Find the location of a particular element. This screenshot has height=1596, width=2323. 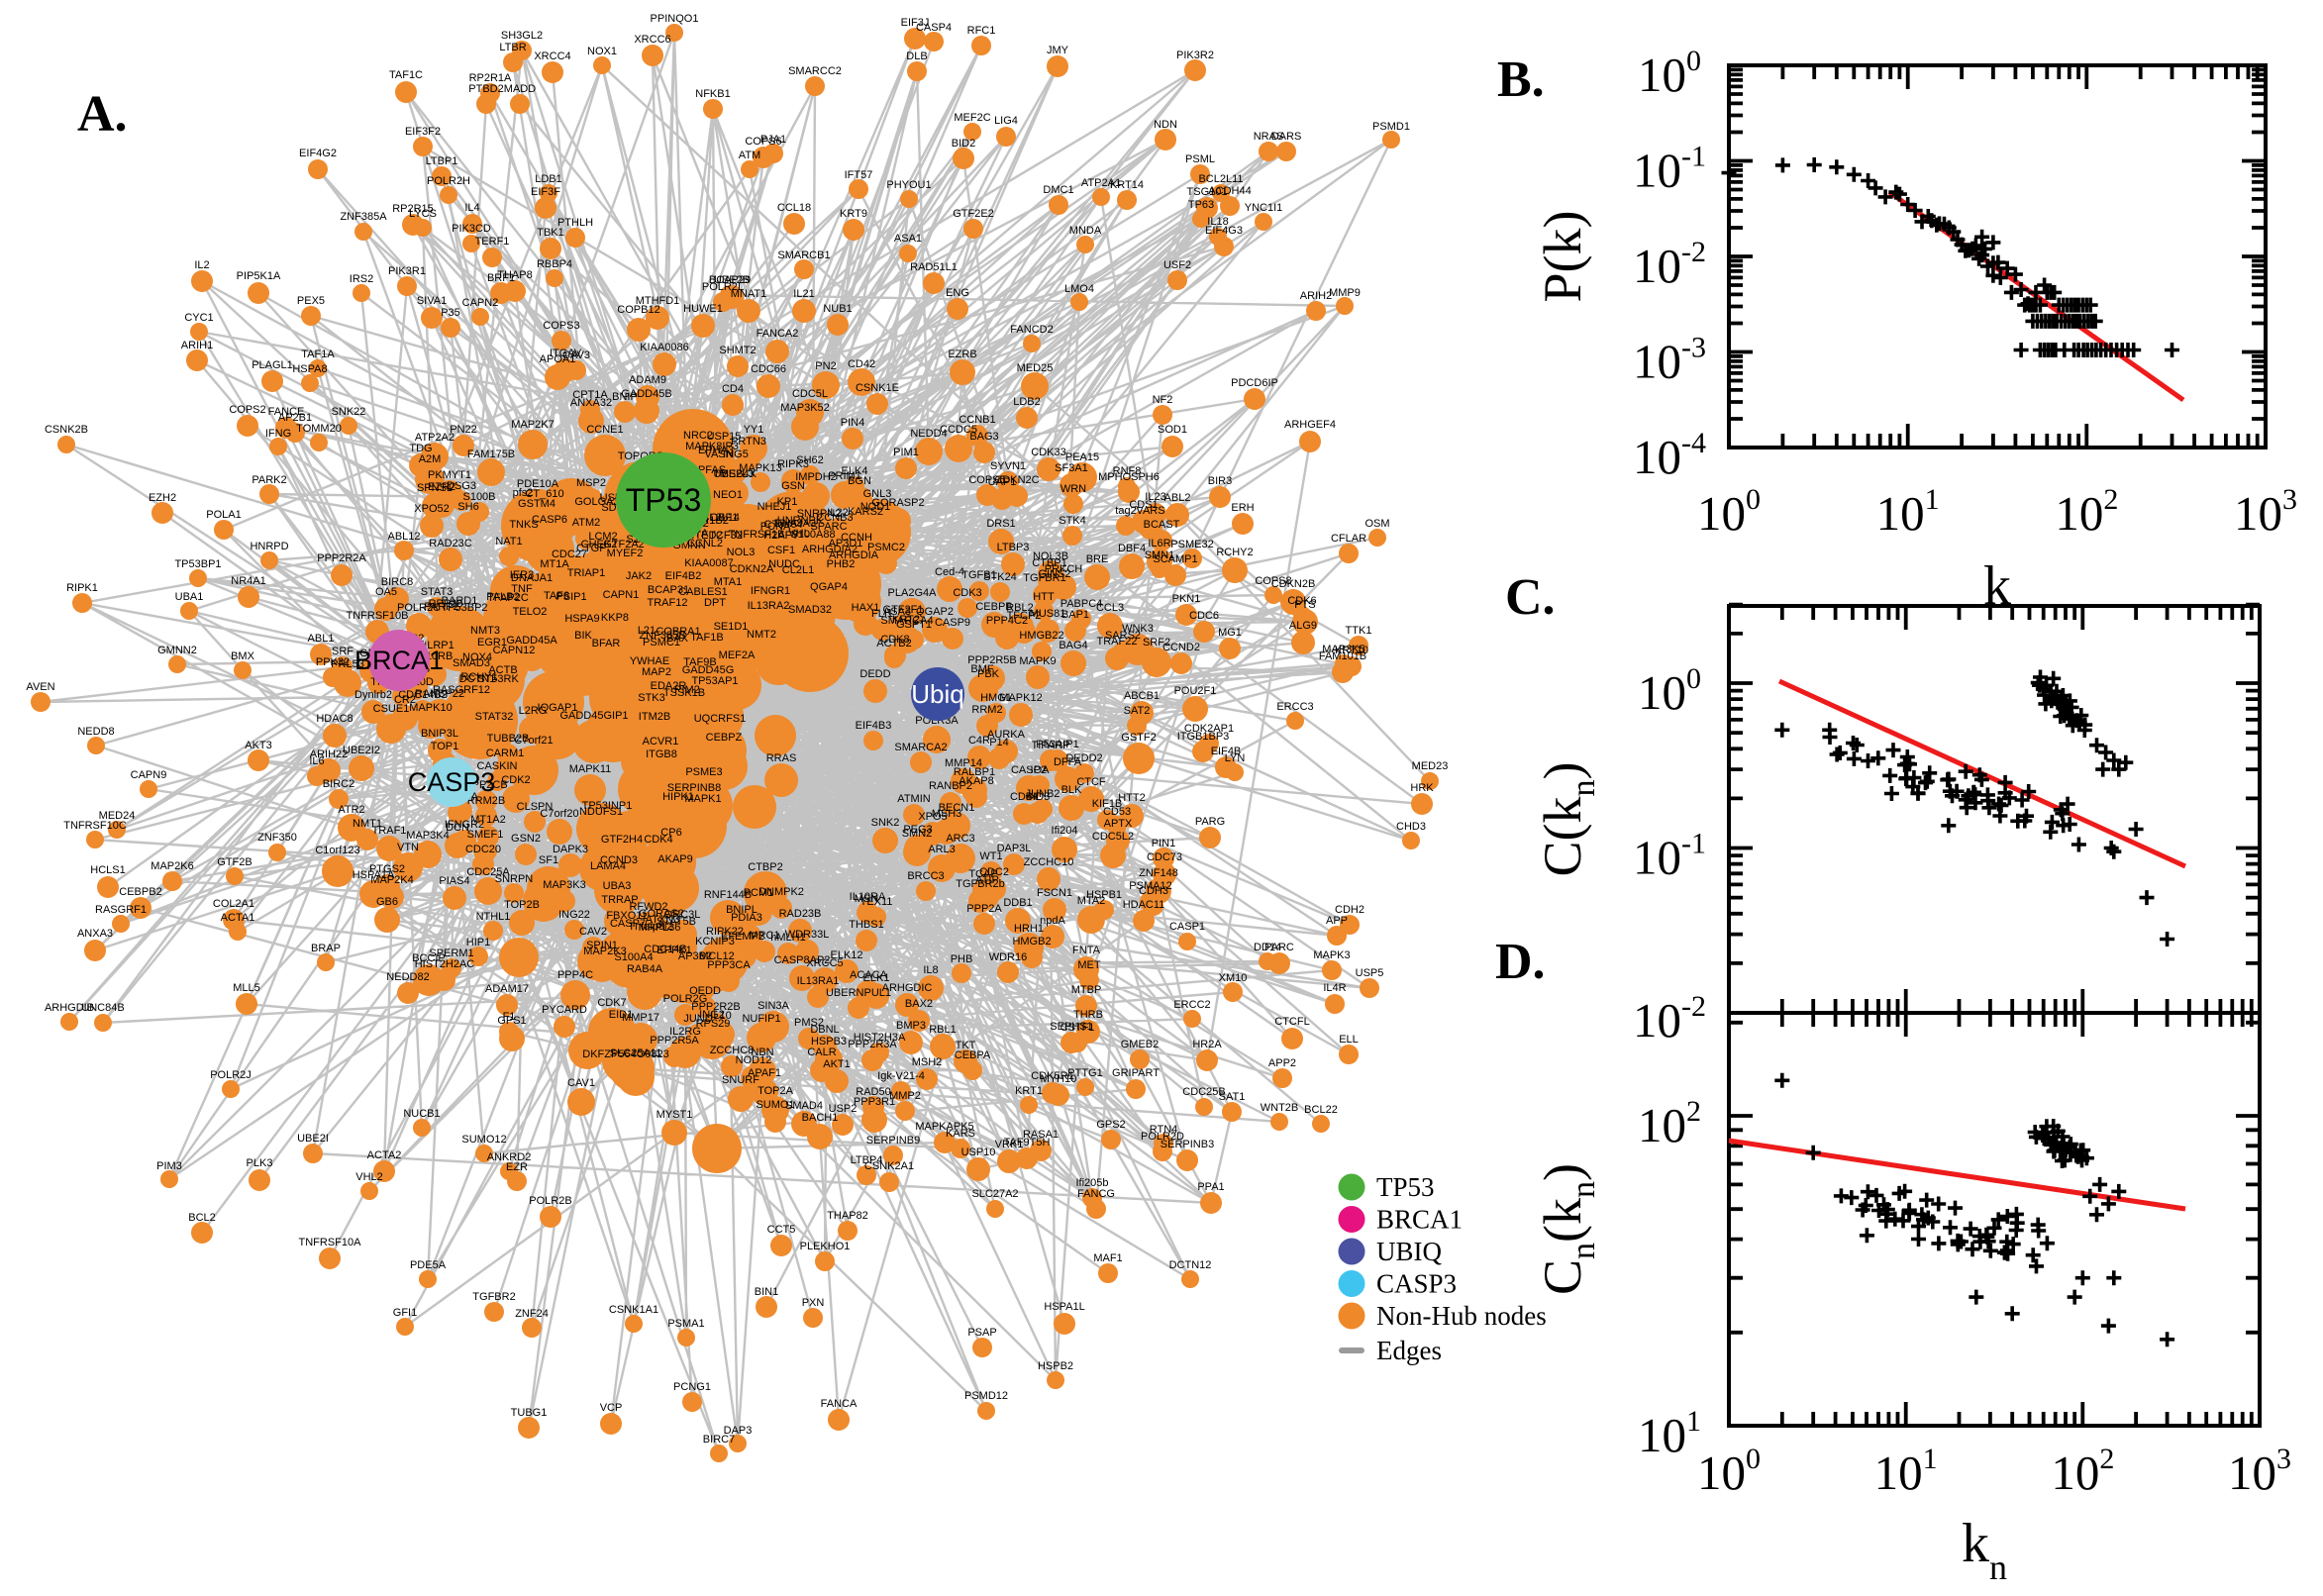

svg-text: MET is located at coordinates (1089, 965).